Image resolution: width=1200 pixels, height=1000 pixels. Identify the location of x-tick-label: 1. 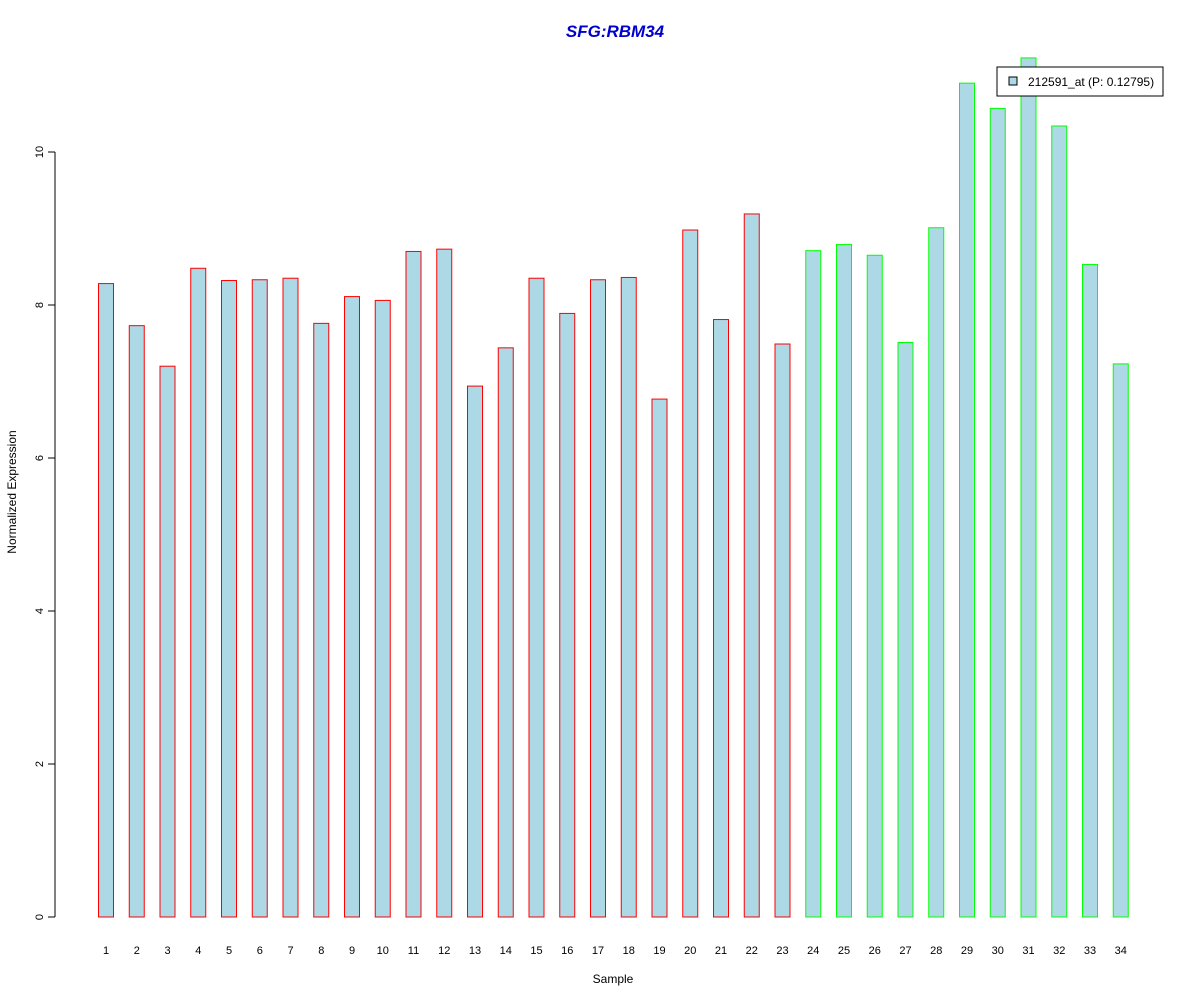
(106, 951).